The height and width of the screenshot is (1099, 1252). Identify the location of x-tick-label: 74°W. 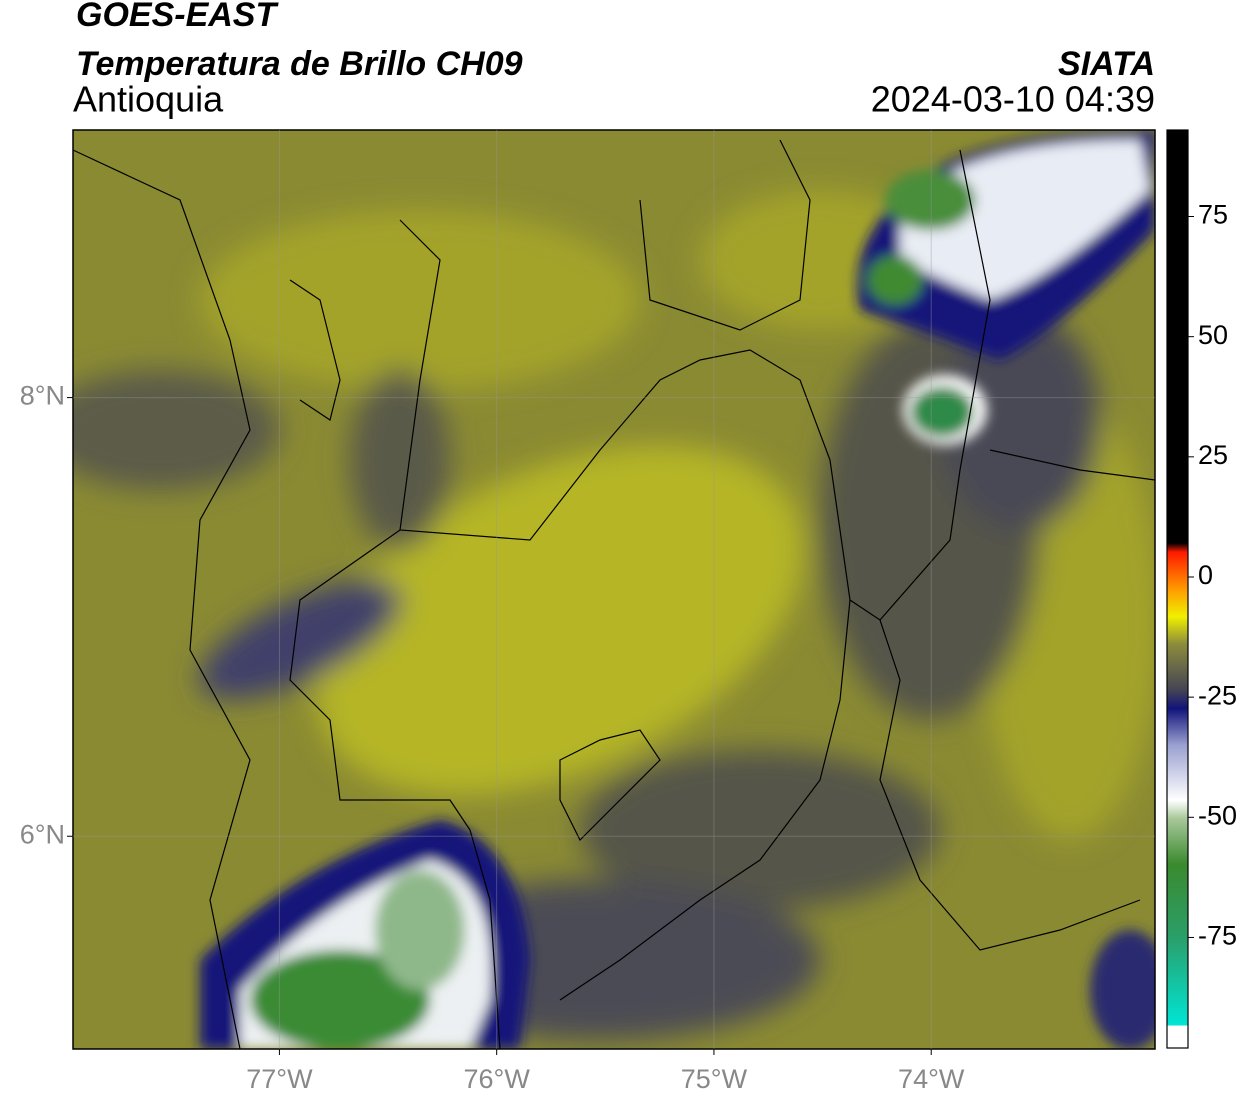
(931, 1079).